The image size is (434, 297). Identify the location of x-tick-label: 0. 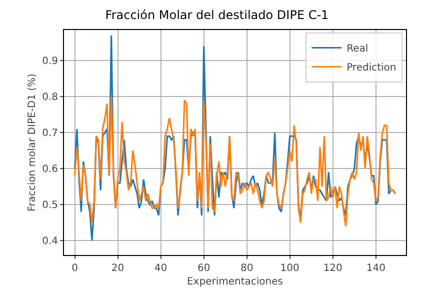
(75, 268).